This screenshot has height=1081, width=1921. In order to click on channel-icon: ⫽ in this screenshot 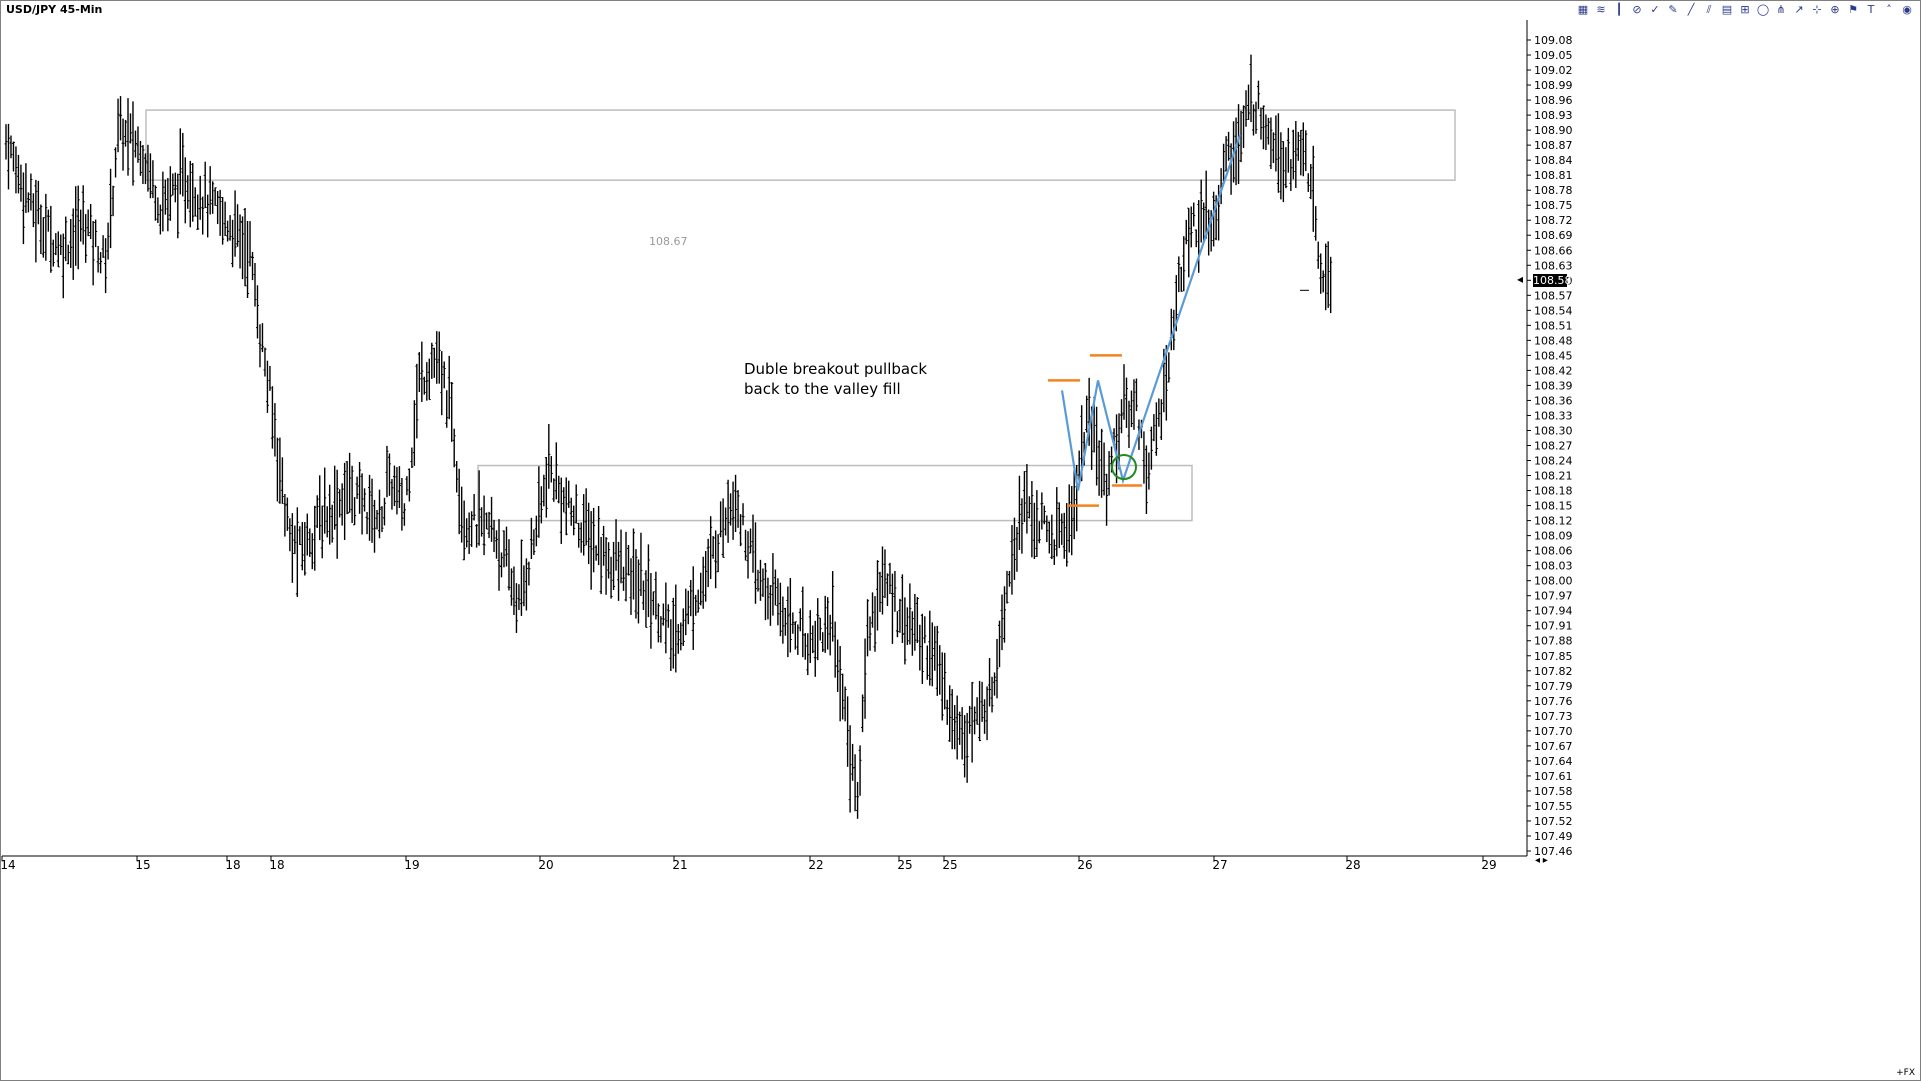, I will do `click(1709, 9)`.